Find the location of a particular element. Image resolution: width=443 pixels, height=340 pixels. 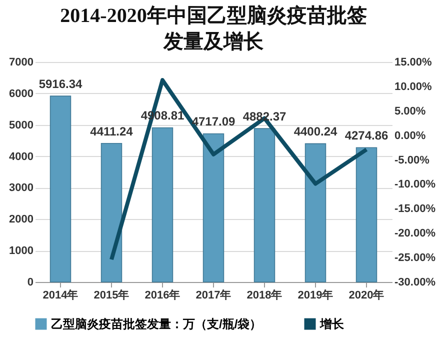

x-tick-label: 2014年 is located at coordinates (60, 295).